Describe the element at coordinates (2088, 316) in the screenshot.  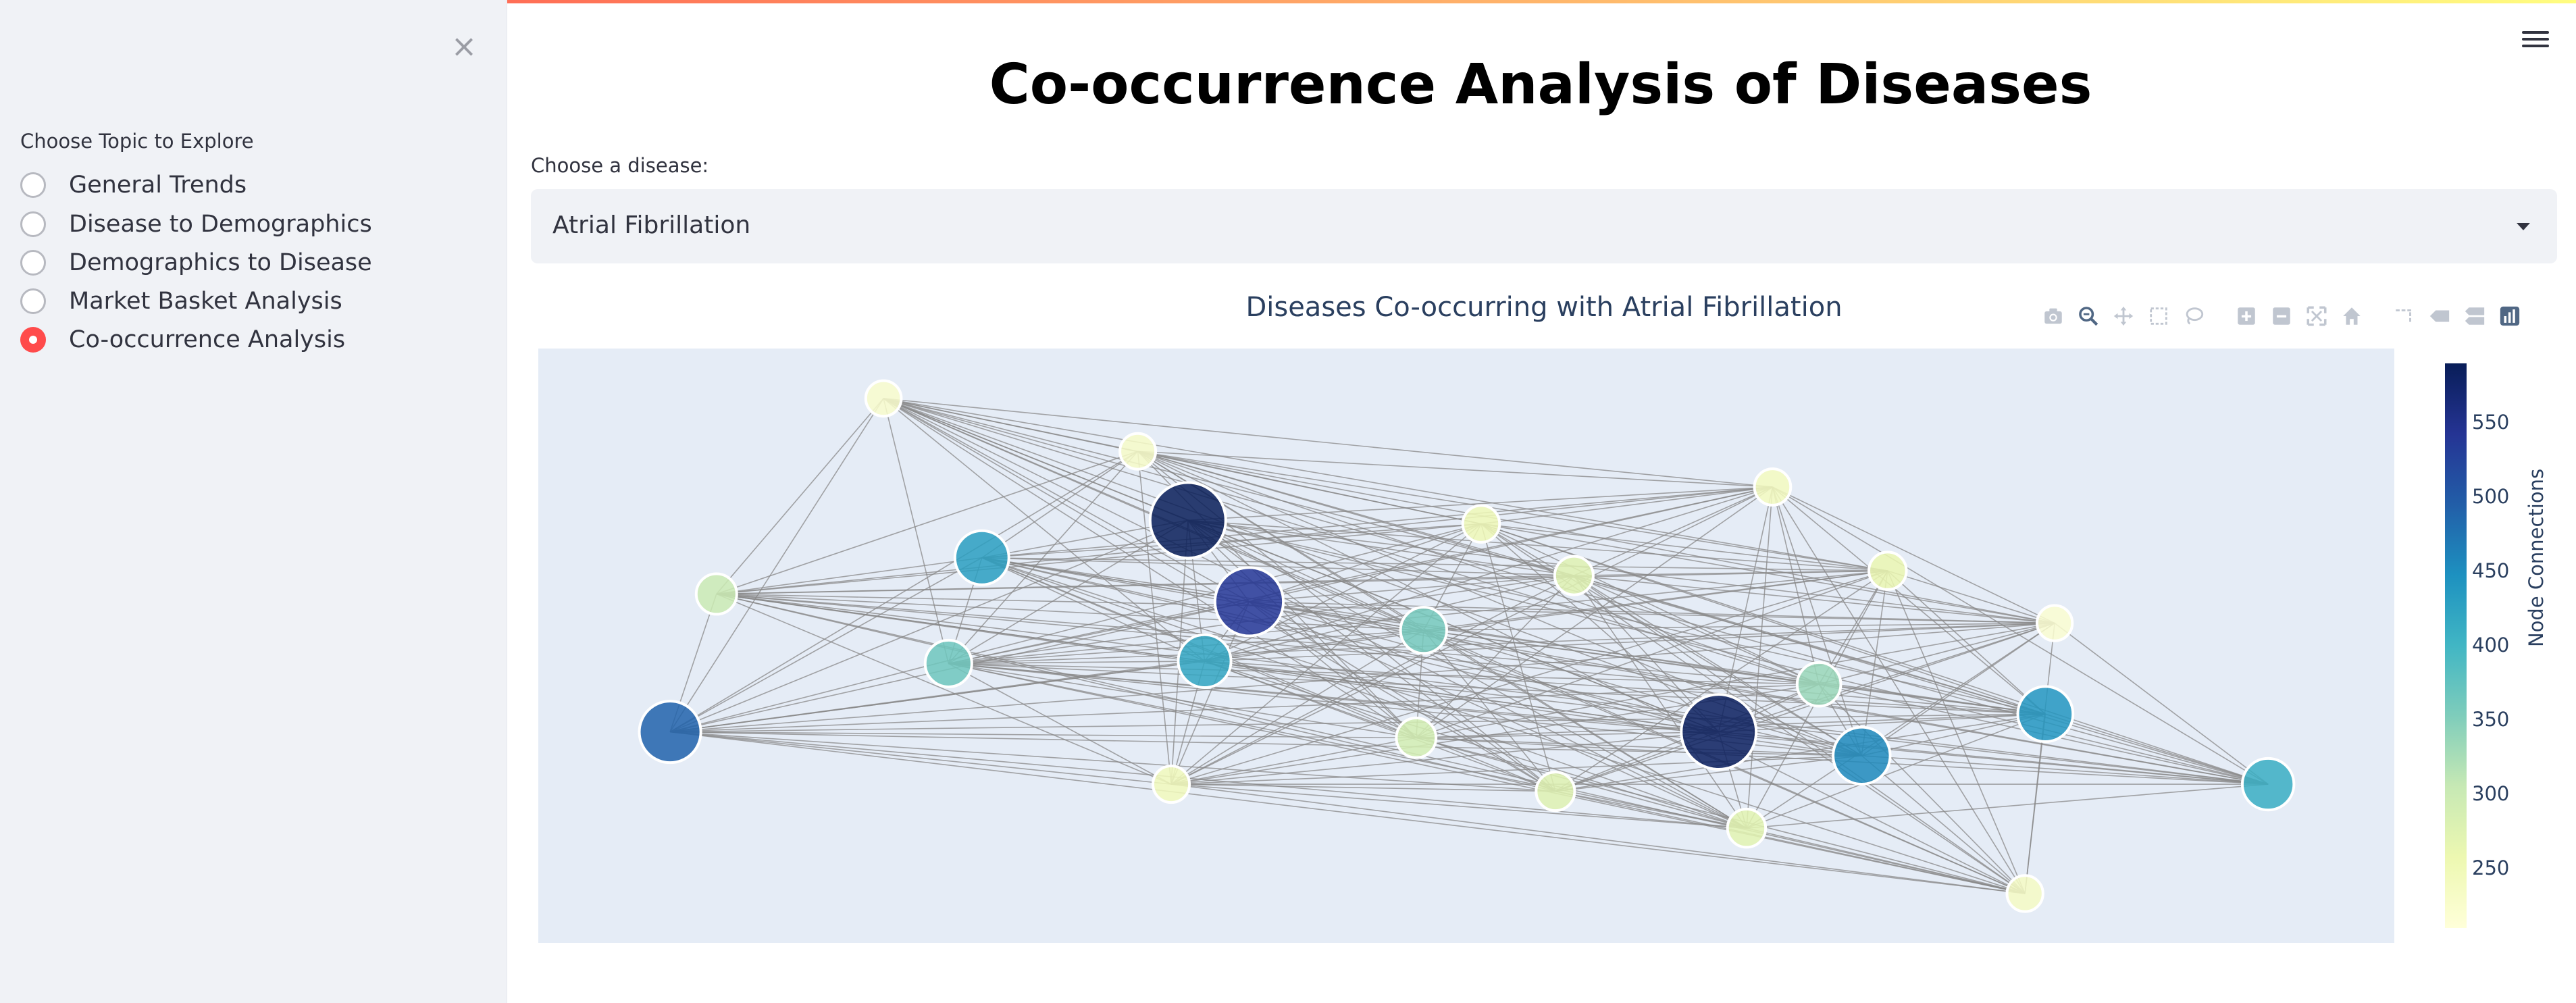
I see `zoom-icon` at that location.